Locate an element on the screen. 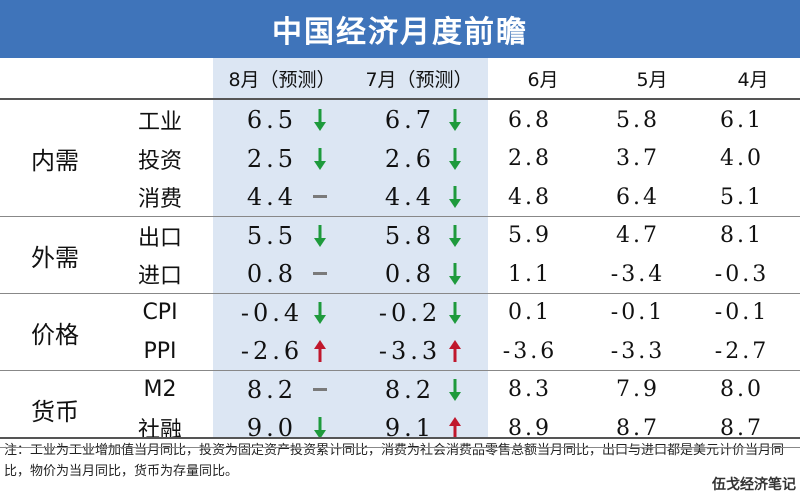 This screenshot has width=800, height=498. column-header: 7月（预测） is located at coordinates (419, 79).